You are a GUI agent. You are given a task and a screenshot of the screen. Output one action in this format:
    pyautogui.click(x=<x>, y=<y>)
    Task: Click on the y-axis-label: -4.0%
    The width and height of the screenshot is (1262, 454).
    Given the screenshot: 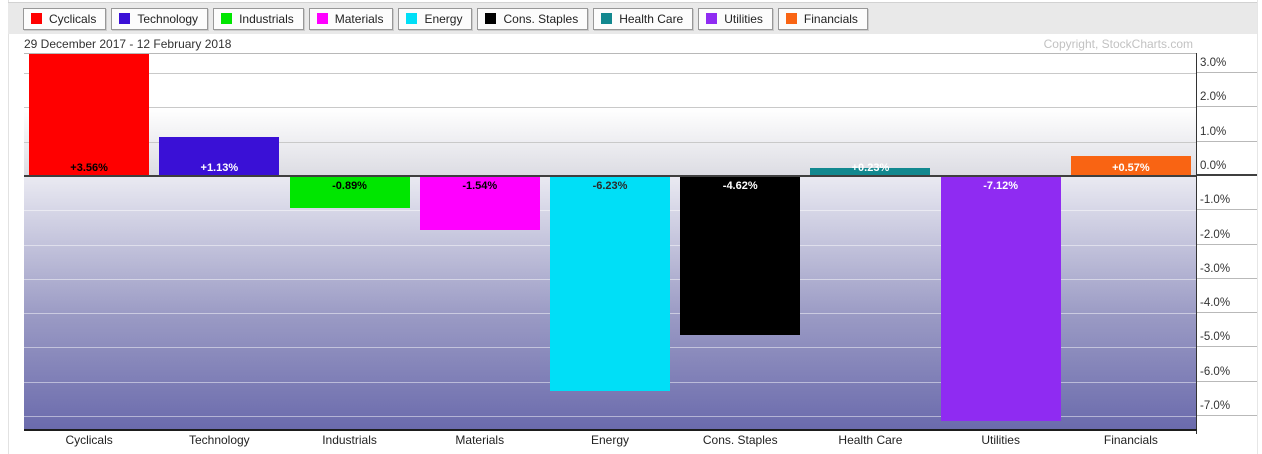 What is the action you would take?
    pyautogui.click(x=1215, y=303)
    